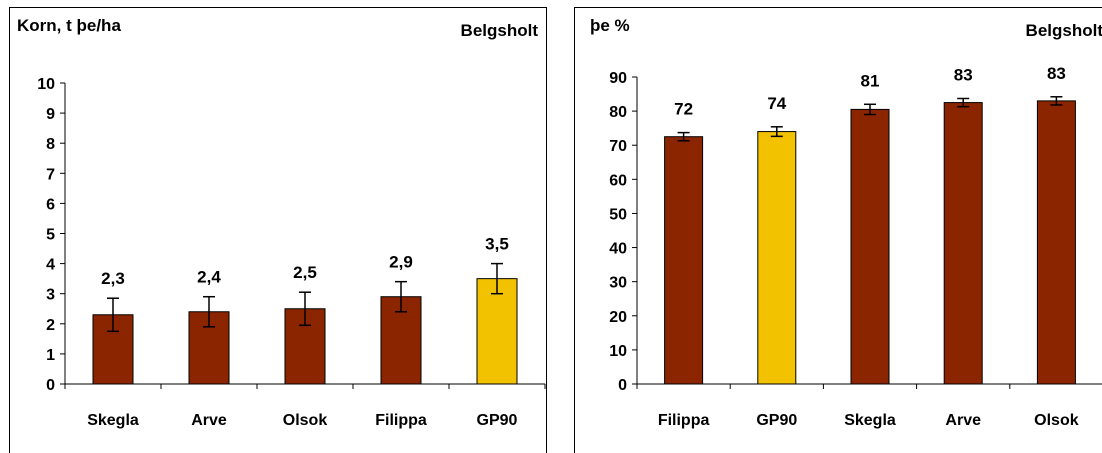 The width and height of the screenshot is (1102, 453). Describe the element at coordinates (776, 103) in the screenshot. I see `data-label: 74` at that location.